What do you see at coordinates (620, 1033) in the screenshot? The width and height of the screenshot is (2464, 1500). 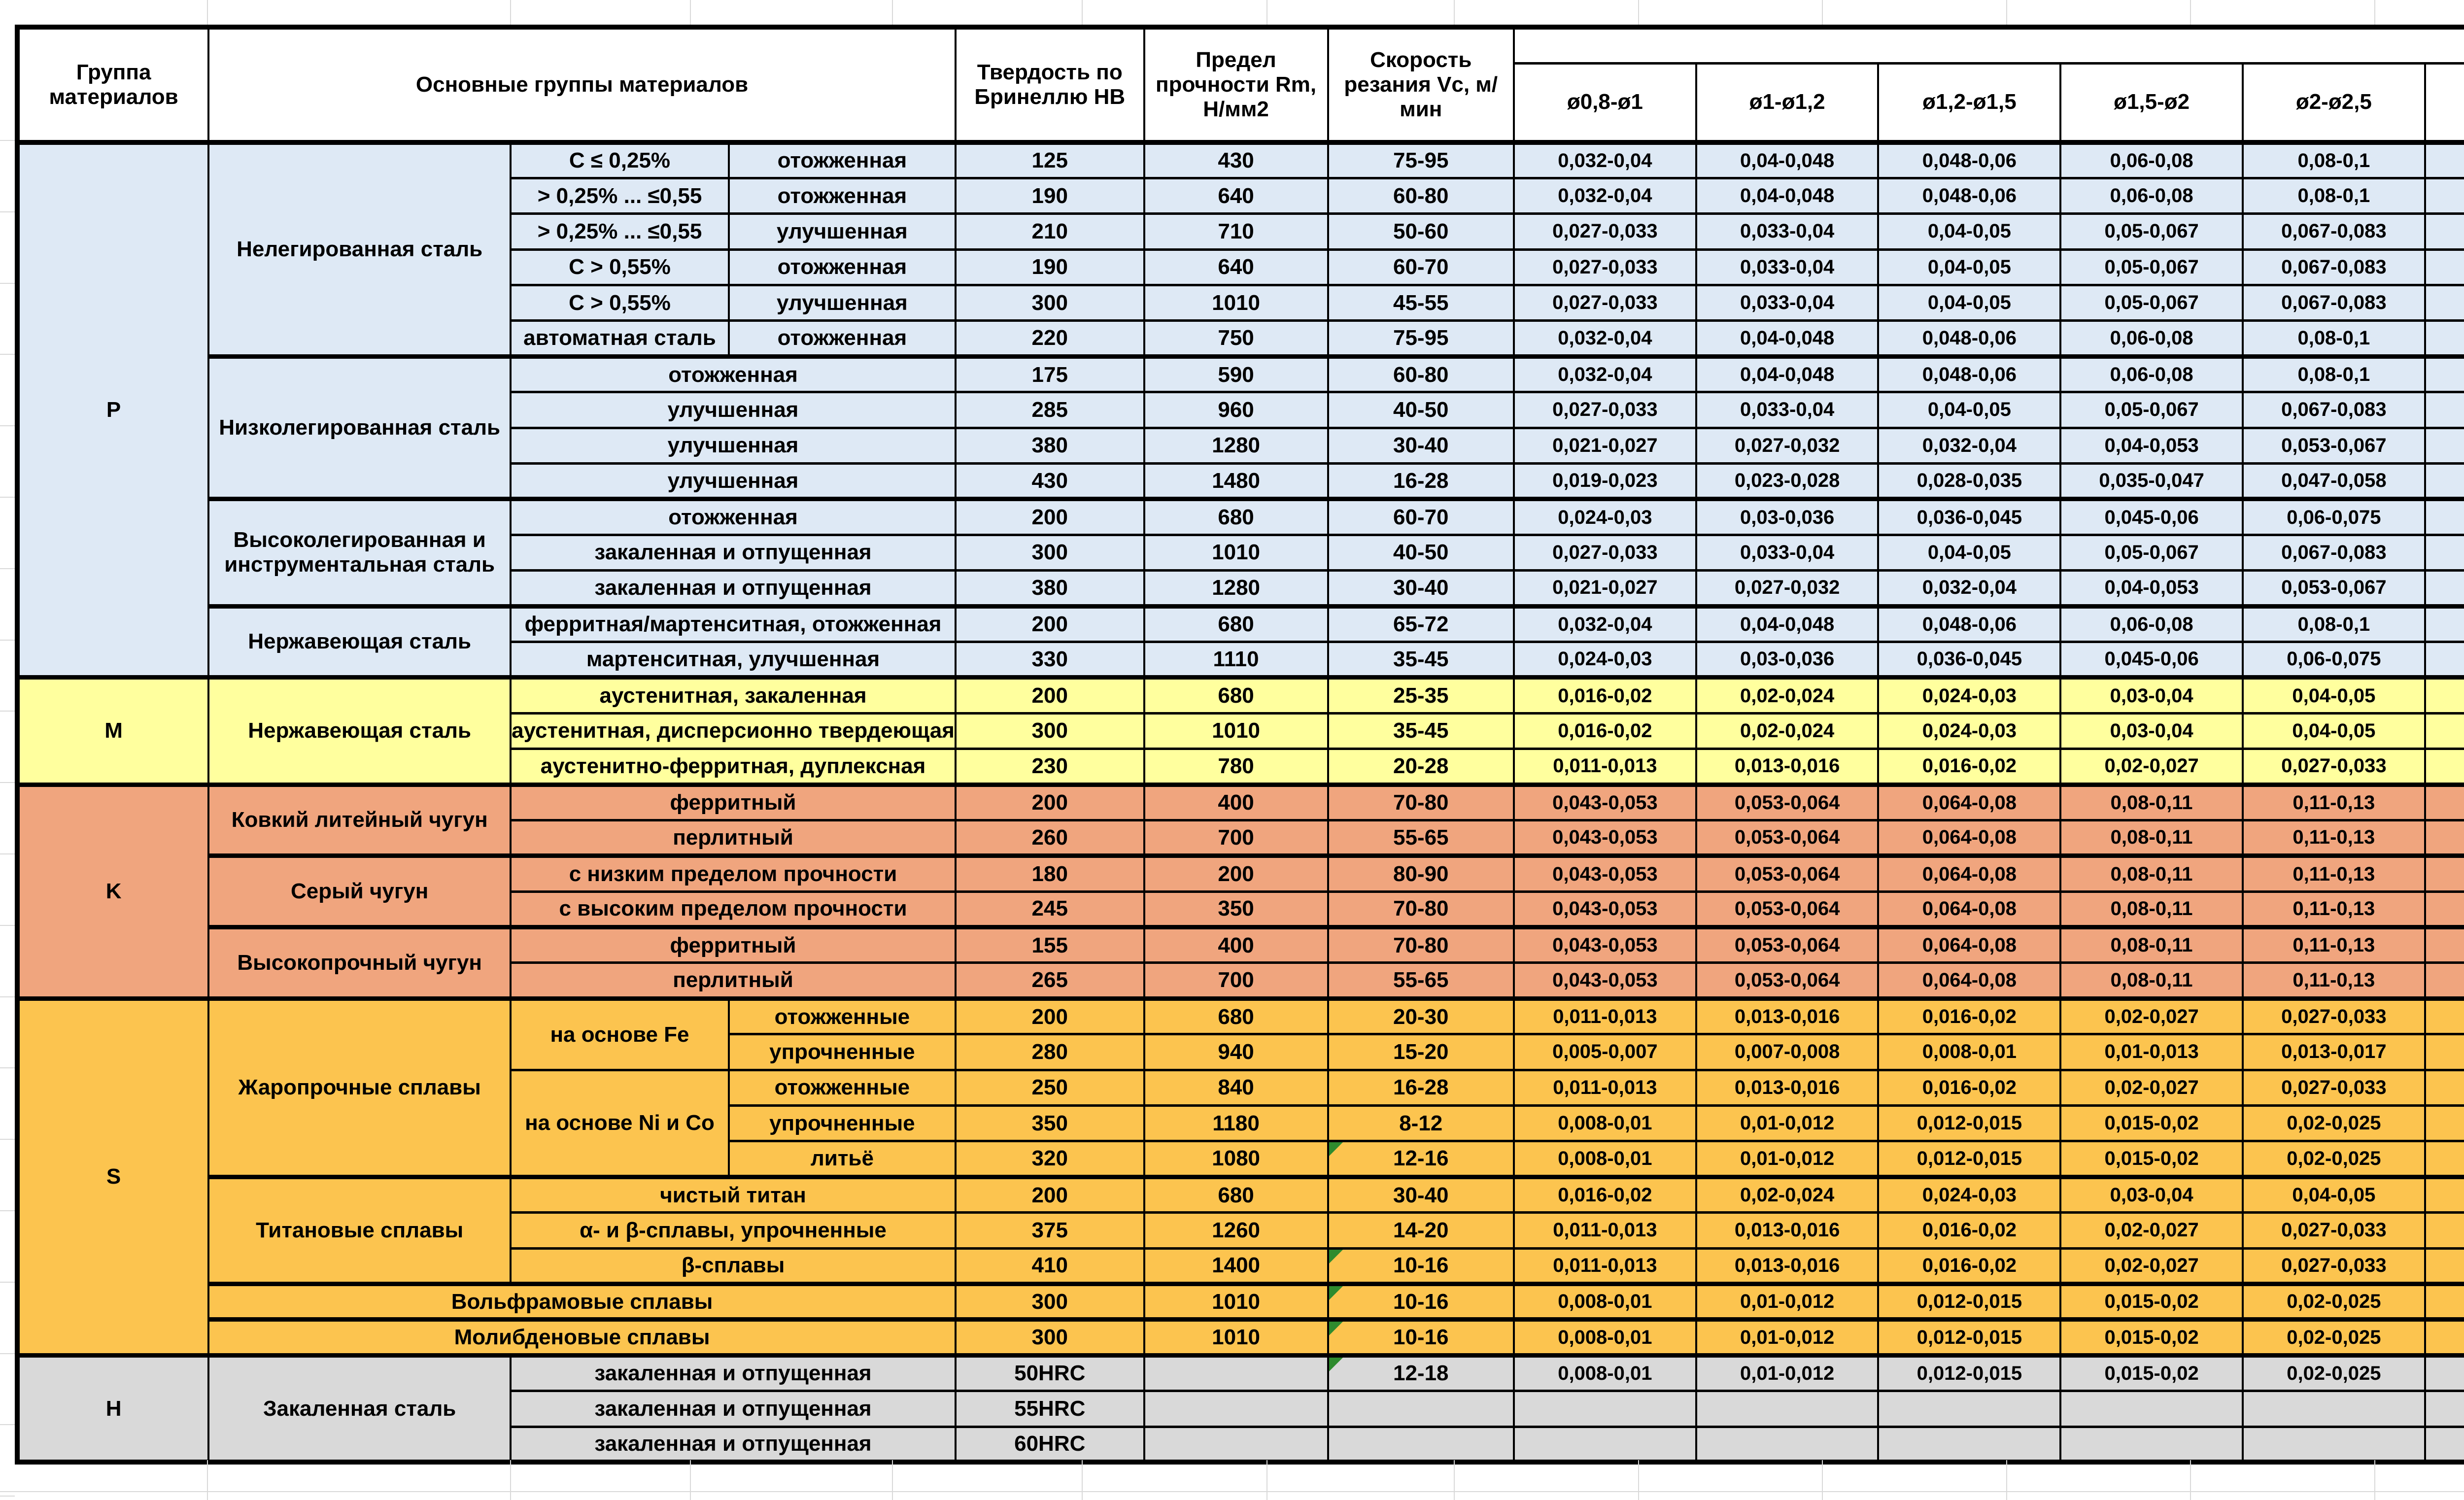 I see `cell-r25-left2: на основе Fe` at bounding box center [620, 1033].